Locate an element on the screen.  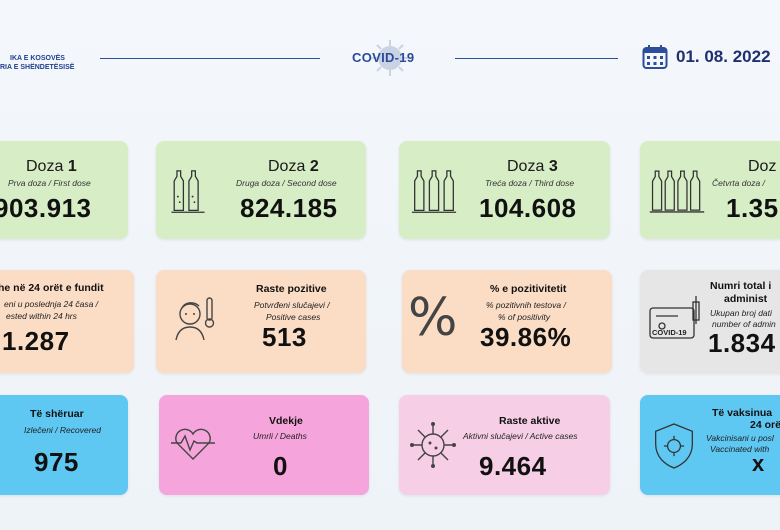
card-deaths: Vdekje Umrli / Deaths 0 is located at coordinates (264, 445).